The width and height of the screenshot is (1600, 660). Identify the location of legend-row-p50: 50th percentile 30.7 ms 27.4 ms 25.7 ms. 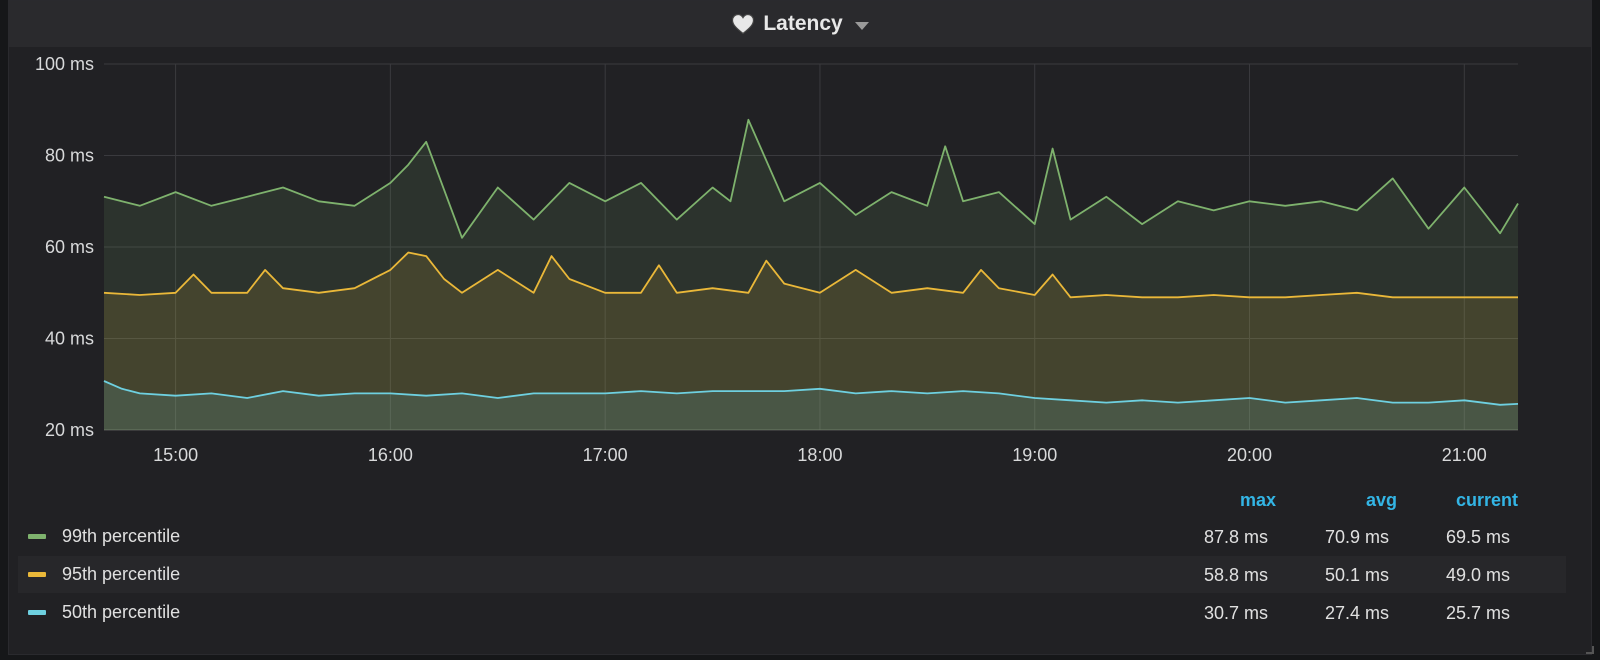
(792, 612).